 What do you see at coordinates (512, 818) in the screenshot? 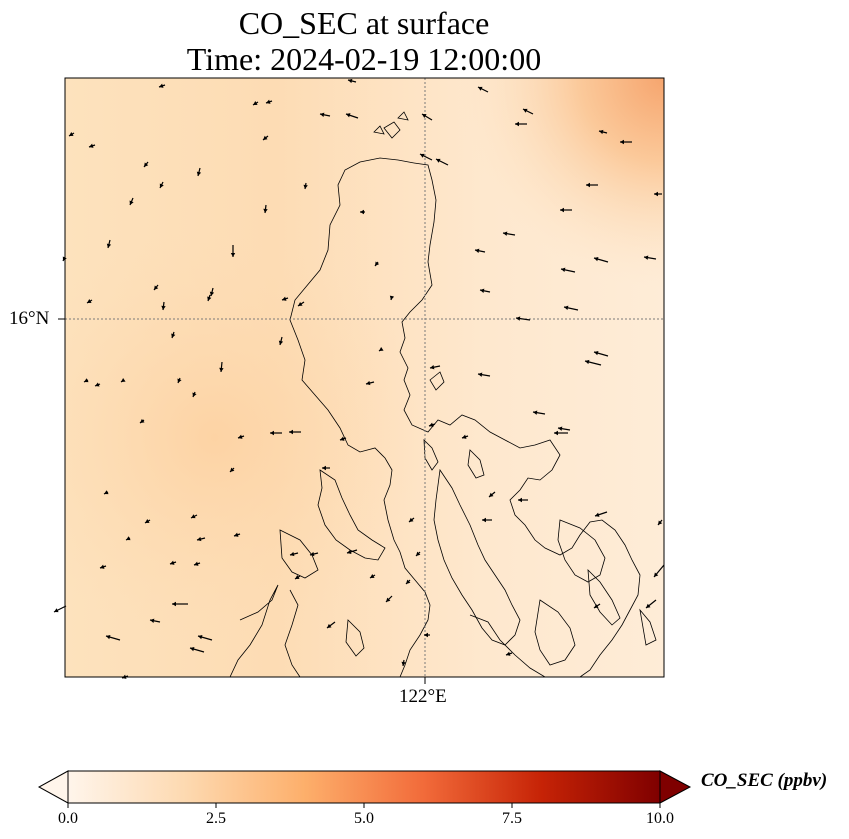
I see `colorbar-tick-label: 7.5` at bounding box center [512, 818].